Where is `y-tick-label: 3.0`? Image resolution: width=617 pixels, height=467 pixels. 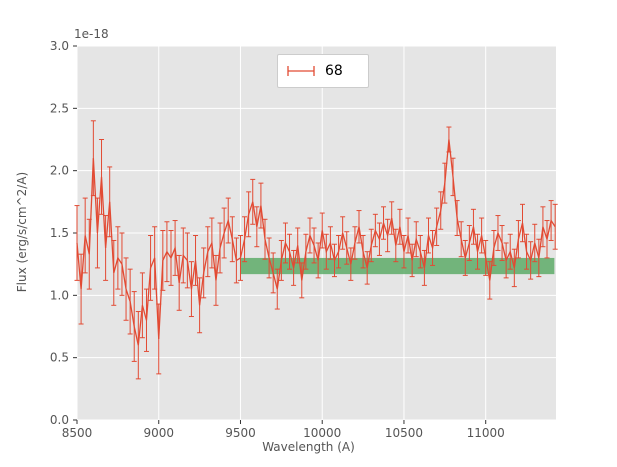 y-tick-label: 3.0 is located at coordinates (59, 46).